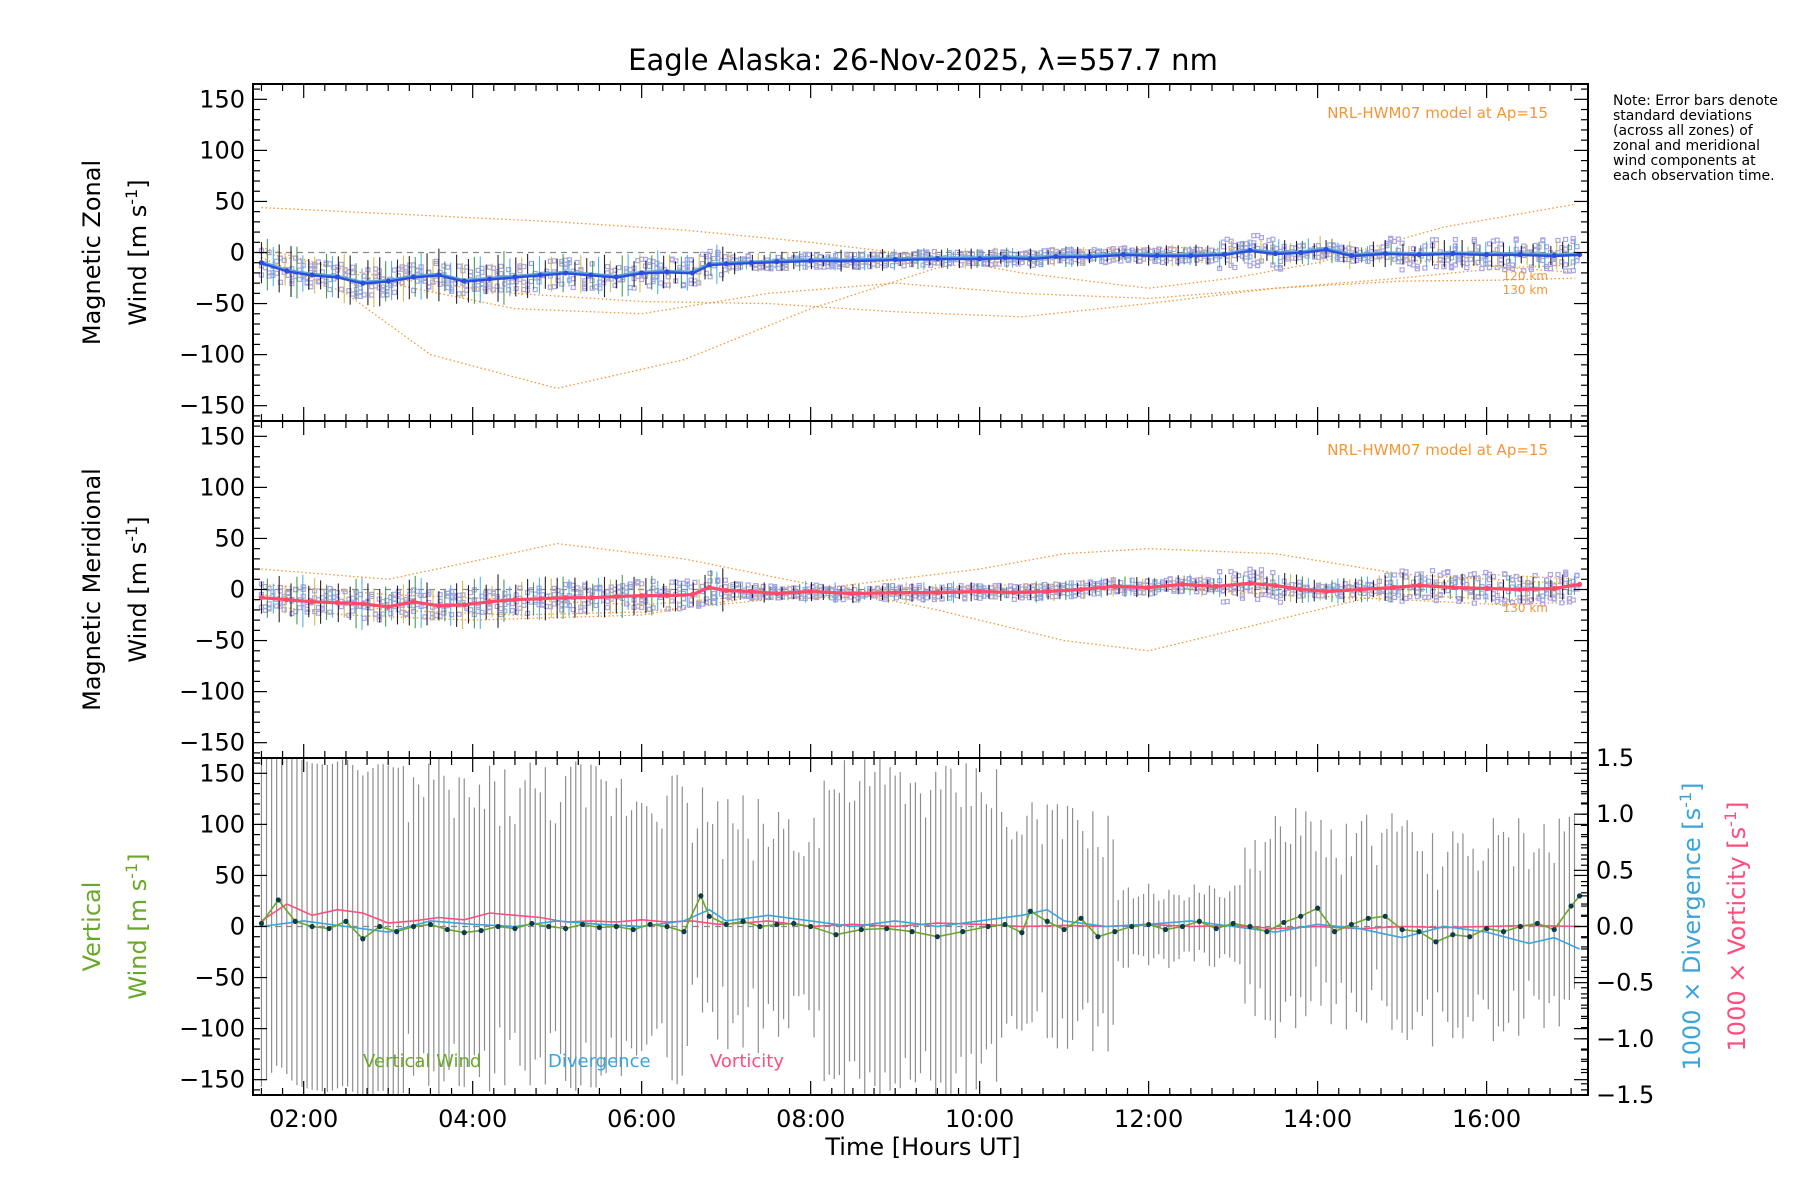  Describe the element at coordinates (219, 978) in the screenshot. I see `vertical-ytick-label: −50` at that location.